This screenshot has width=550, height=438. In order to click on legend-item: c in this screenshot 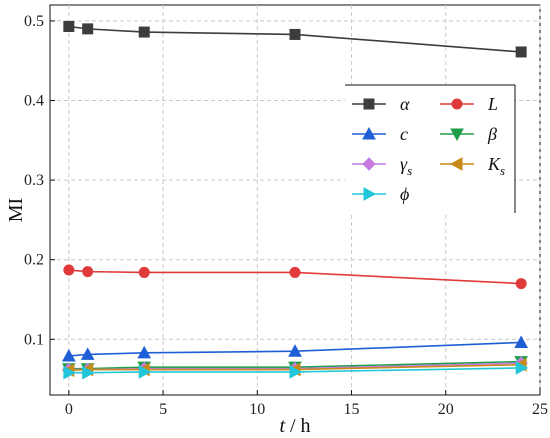, I will do `click(380, 134)`.